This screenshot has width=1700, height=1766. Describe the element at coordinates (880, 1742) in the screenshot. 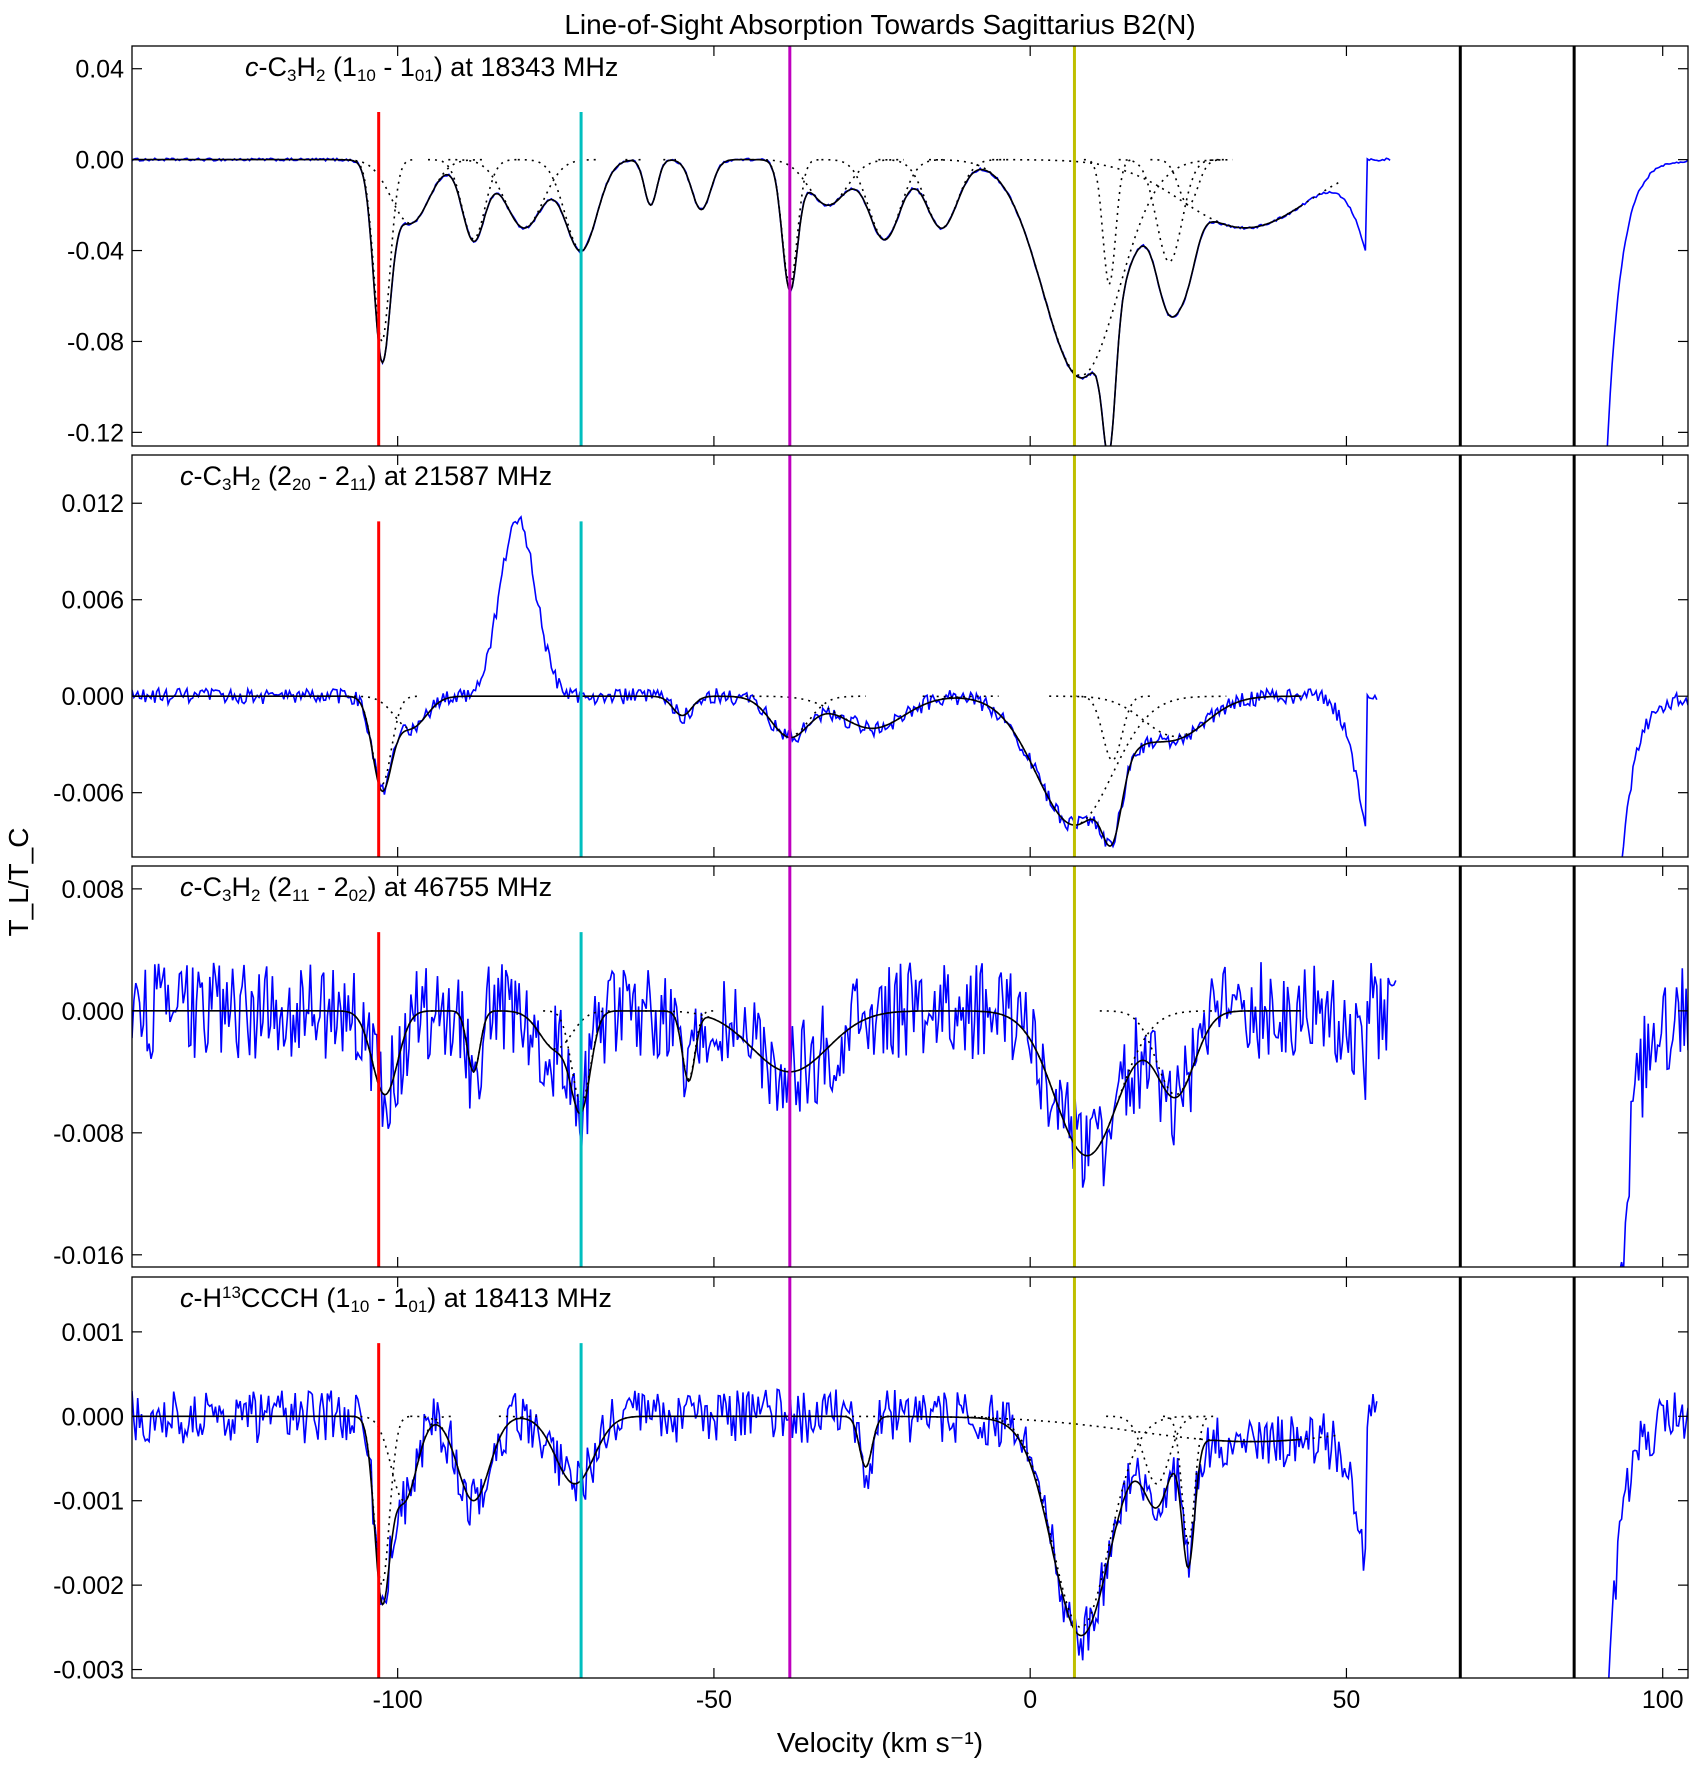

I see `x-axis-label: Velocity (km s⁻¹)` at that location.